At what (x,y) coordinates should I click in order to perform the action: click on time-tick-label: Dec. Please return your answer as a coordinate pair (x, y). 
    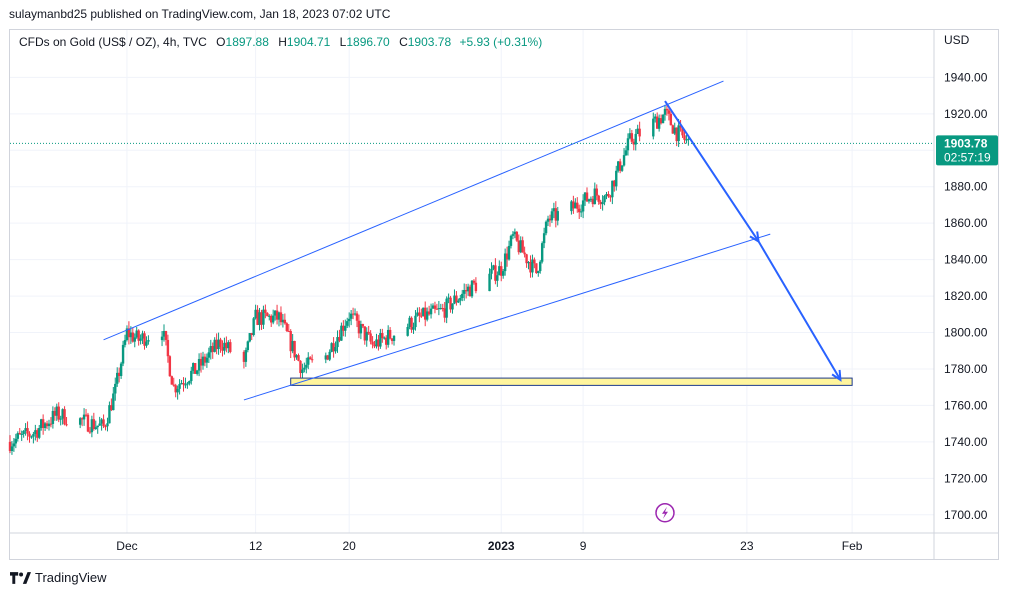
    Looking at the image, I should click on (126, 546).